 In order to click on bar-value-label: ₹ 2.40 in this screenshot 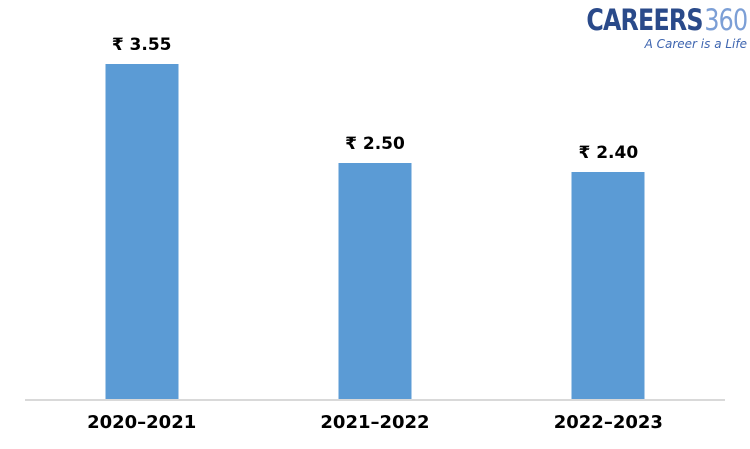, I will do `click(608, 153)`.